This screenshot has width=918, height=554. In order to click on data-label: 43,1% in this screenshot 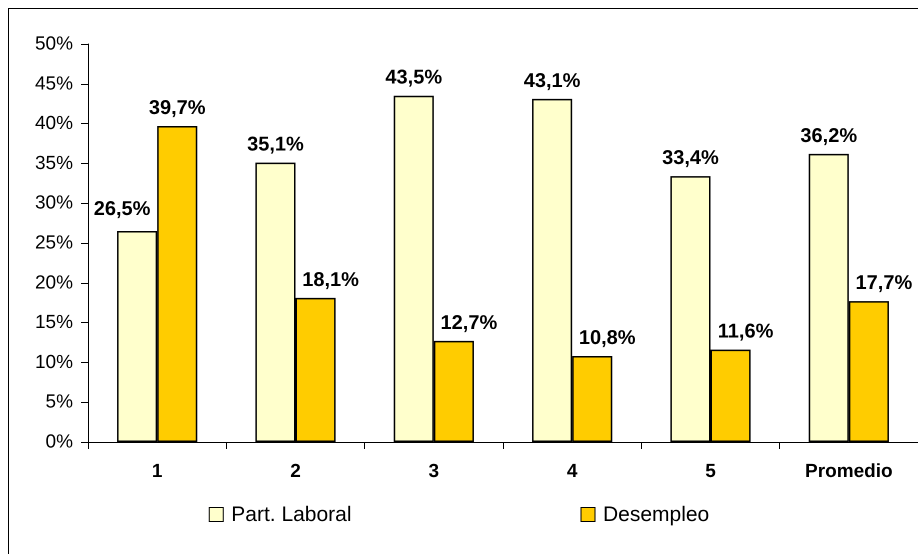, I will do `click(552, 81)`.